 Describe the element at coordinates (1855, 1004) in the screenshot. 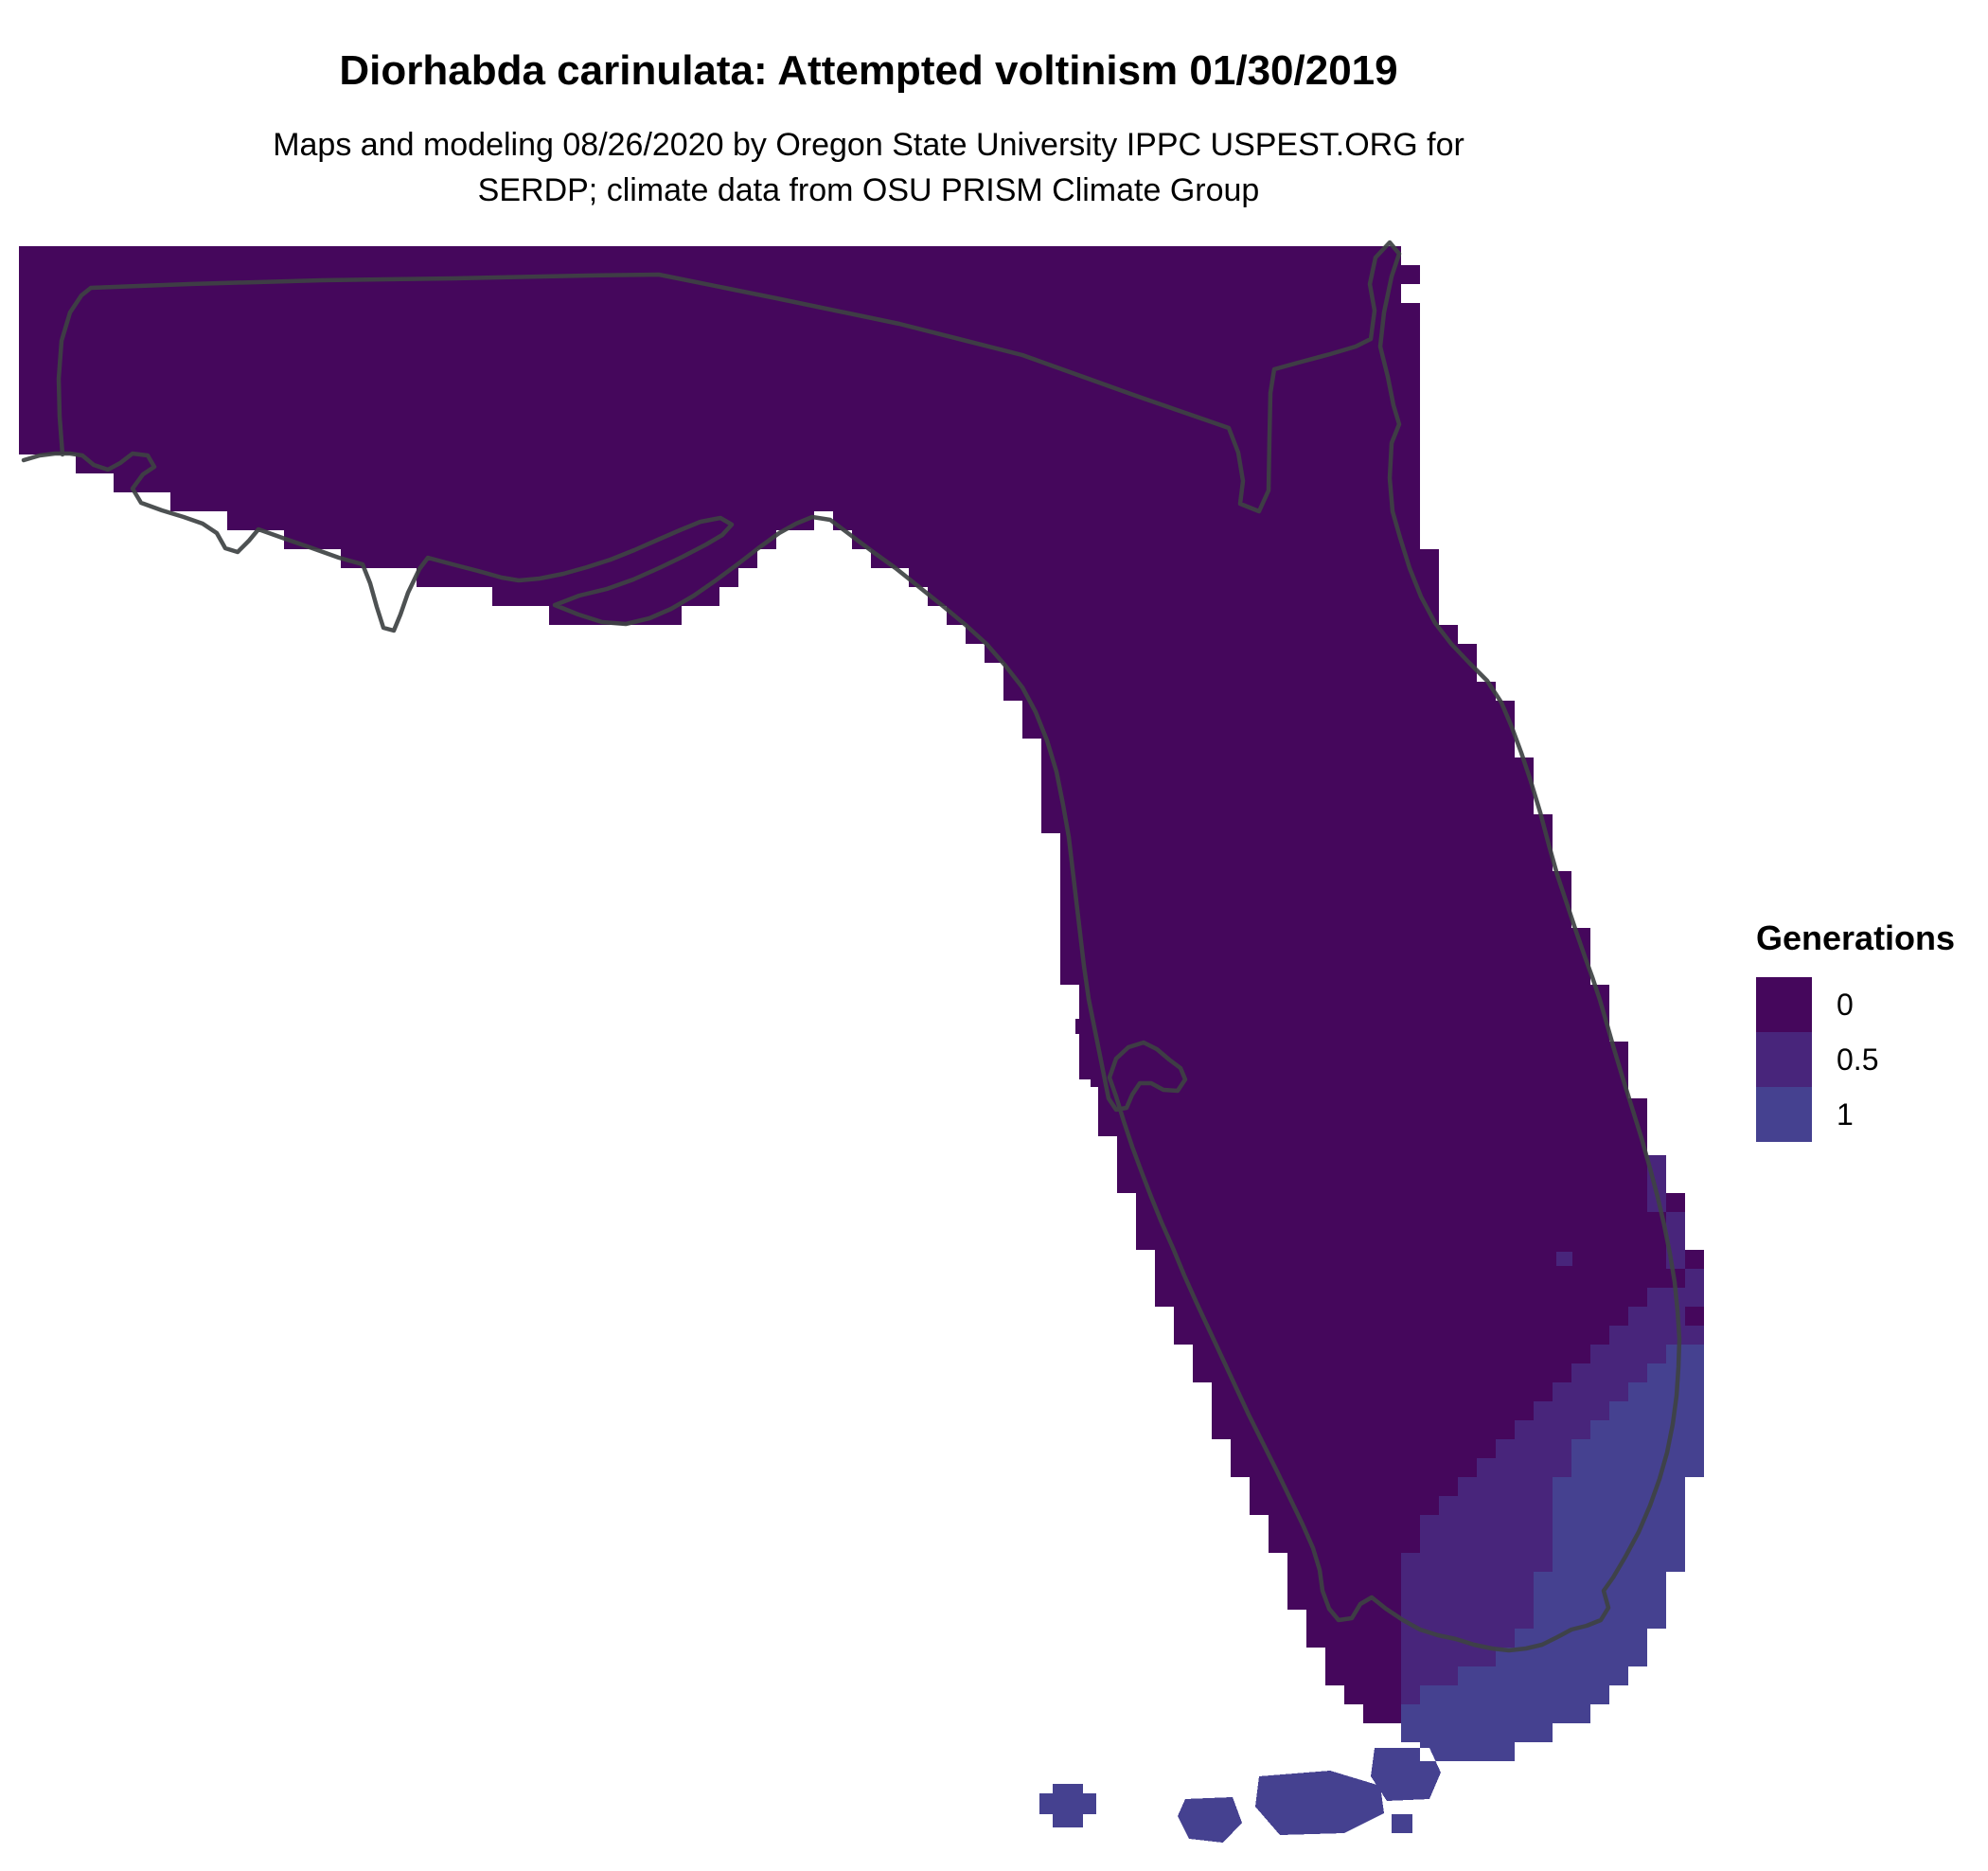

I see `legend-item-0: 0` at that location.